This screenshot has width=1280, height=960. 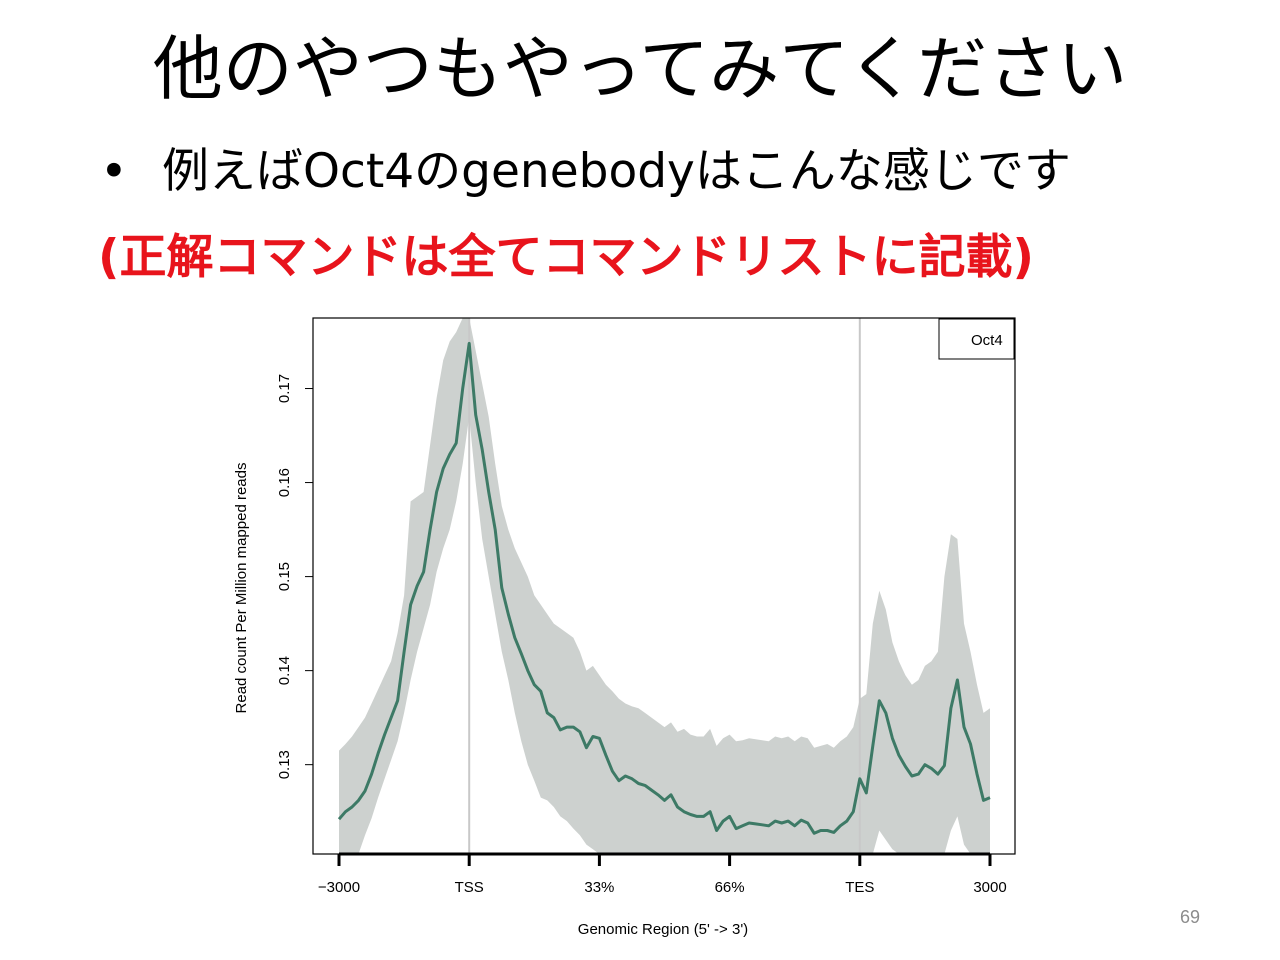 What do you see at coordinates (469, 887) in the screenshot?
I see `x-tick-label: TSS` at bounding box center [469, 887].